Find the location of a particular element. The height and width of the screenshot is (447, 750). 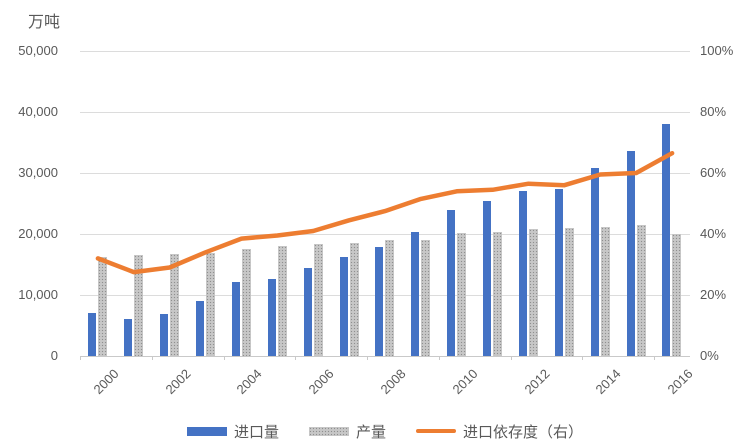

right-axis-tick-label: 80% is located at coordinates (713, 111).